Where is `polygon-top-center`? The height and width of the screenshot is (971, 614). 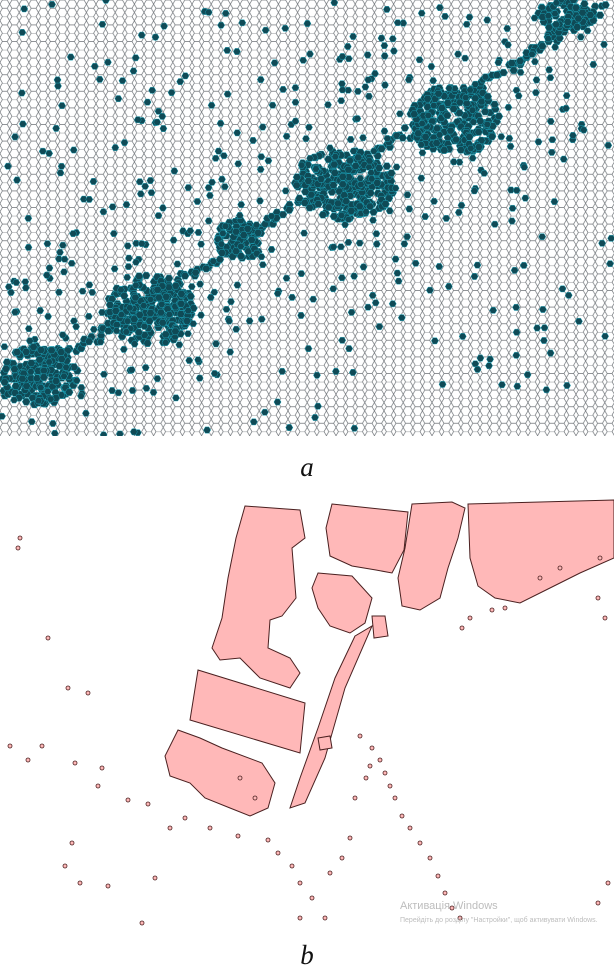 polygon-top-center is located at coordinates (367, 538).